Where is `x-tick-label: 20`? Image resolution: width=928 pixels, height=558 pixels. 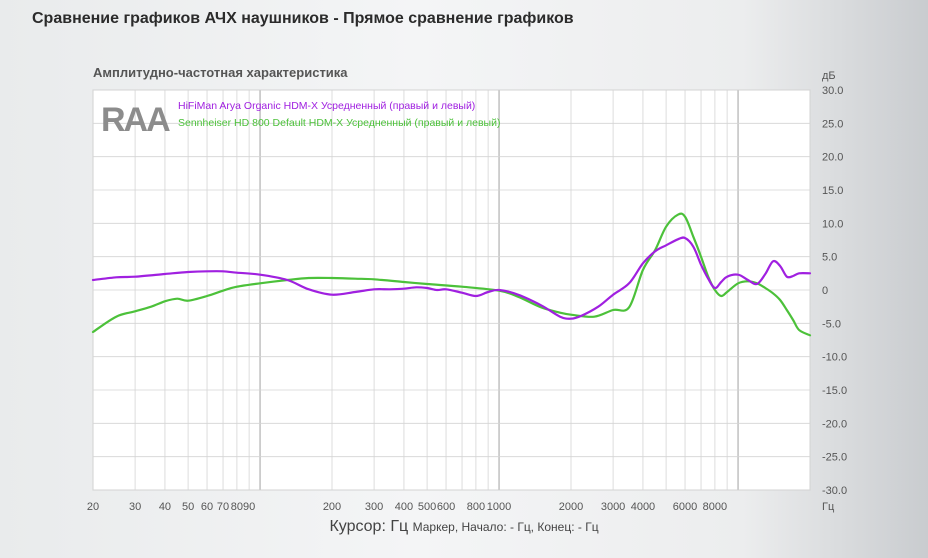
x-tick-label: 20 is located at coordinates (93, 507).